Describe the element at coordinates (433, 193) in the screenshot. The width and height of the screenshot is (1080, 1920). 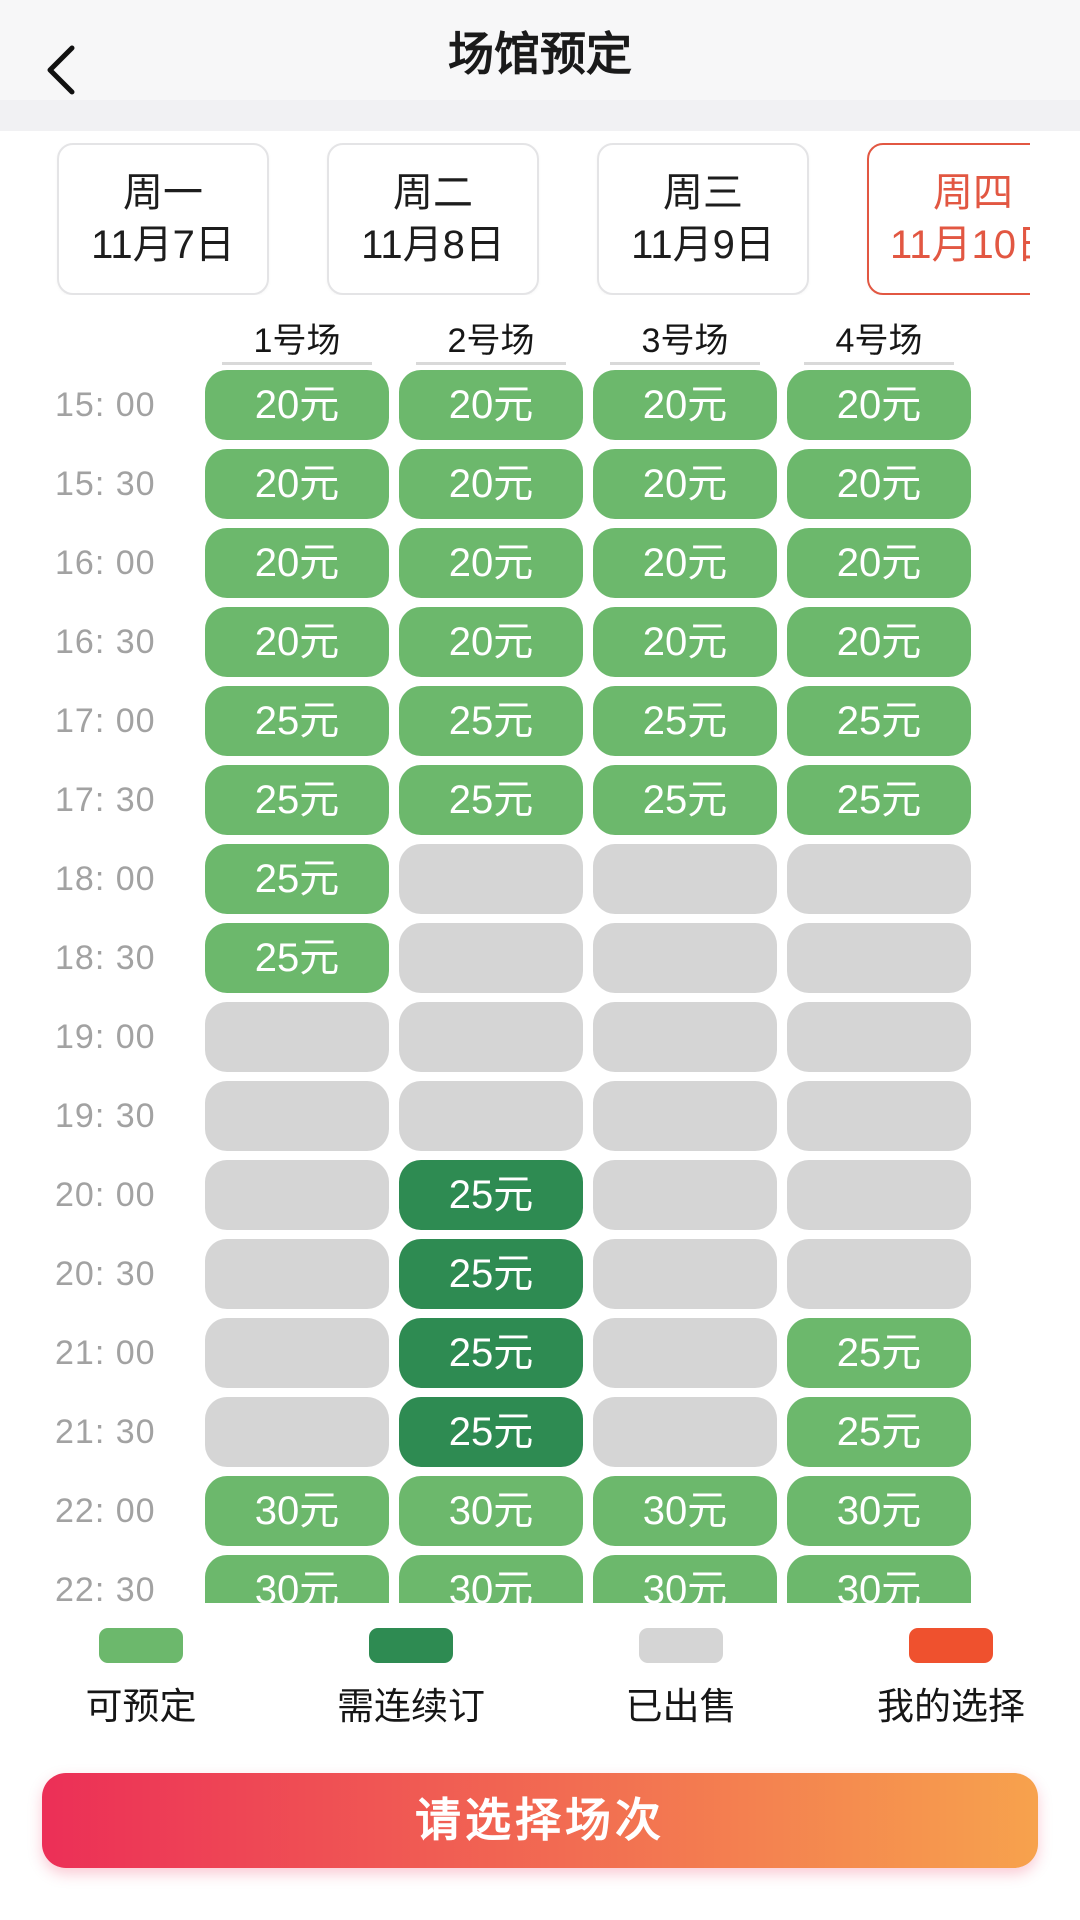
I see `date-tab-day: 周二` at that location.